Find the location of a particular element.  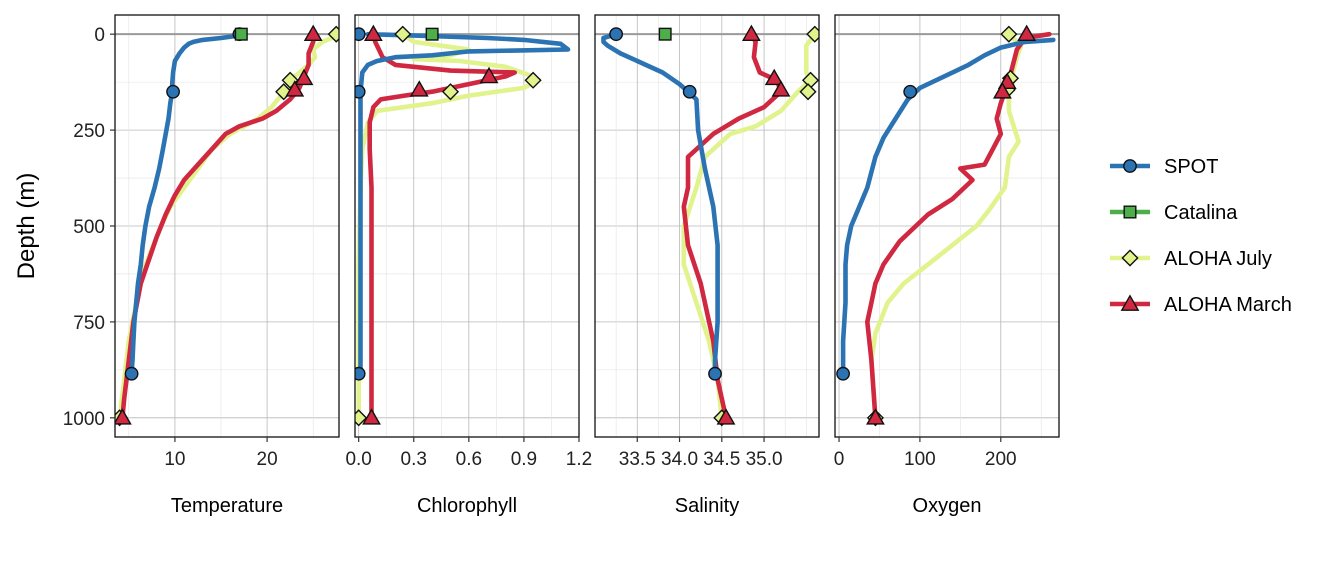

legend-item-spot: SPOT is located at coordinates (1164, 167).